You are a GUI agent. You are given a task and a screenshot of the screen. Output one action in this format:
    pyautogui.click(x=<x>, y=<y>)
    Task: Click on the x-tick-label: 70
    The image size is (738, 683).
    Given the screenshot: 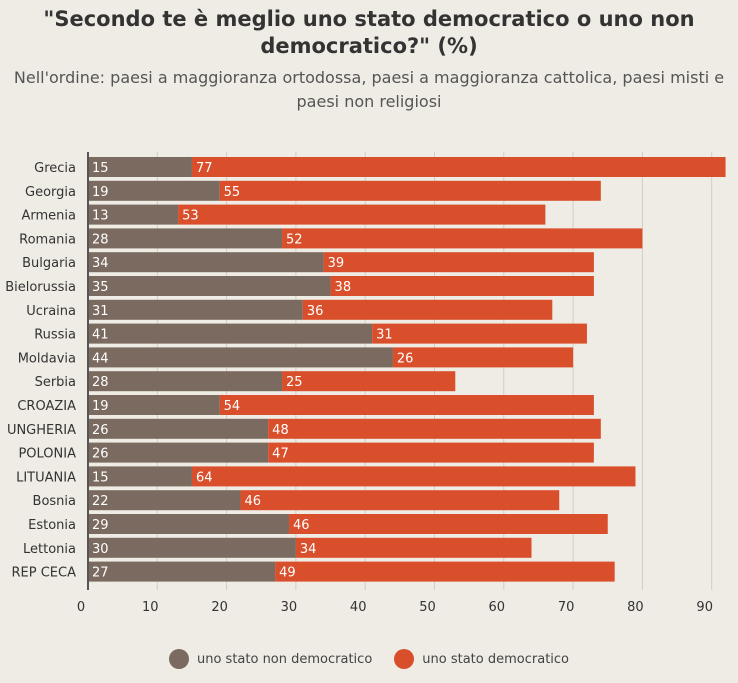 What is the action you would take?
    pyautogui.click(x=566, y=607)
    